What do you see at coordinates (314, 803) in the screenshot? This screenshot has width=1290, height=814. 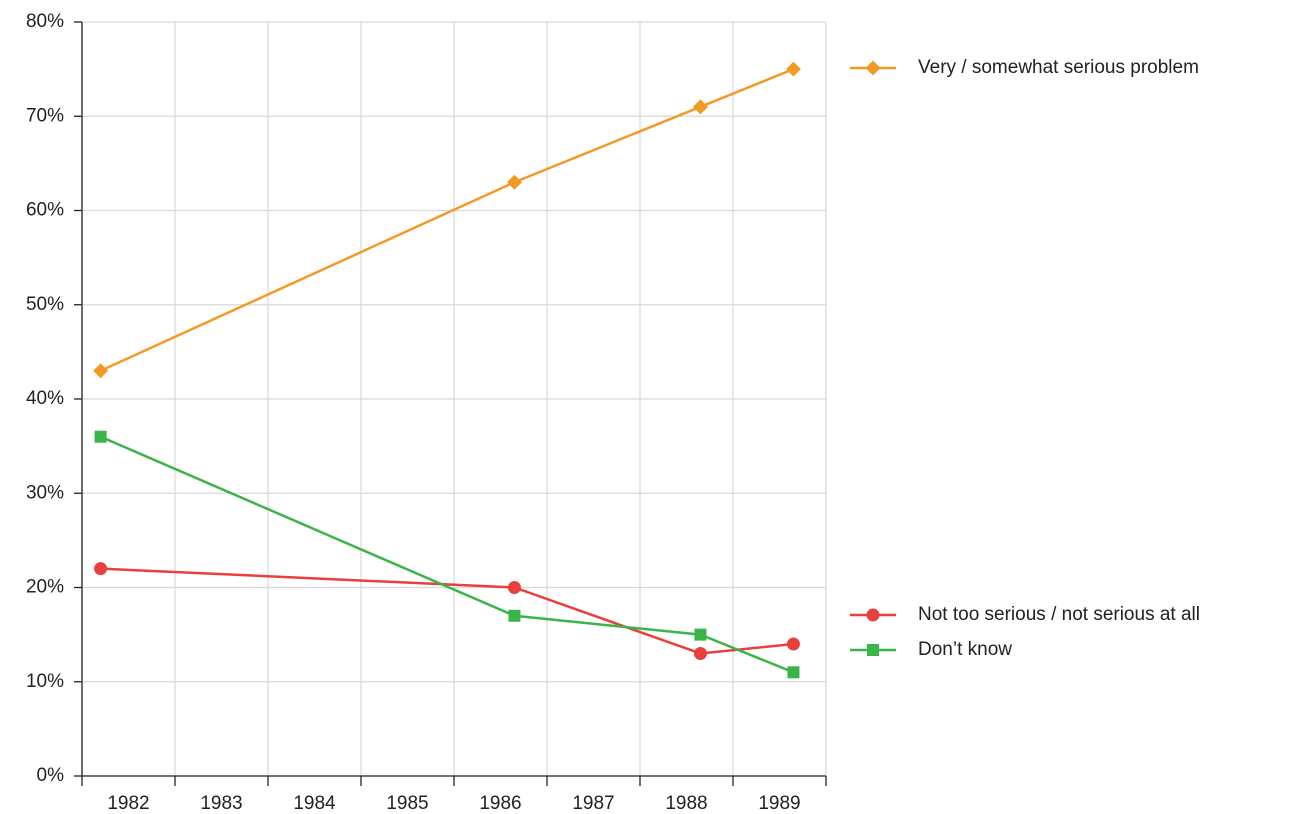 I see `x-tick-label: 1984` at bounding box center [314, 803].